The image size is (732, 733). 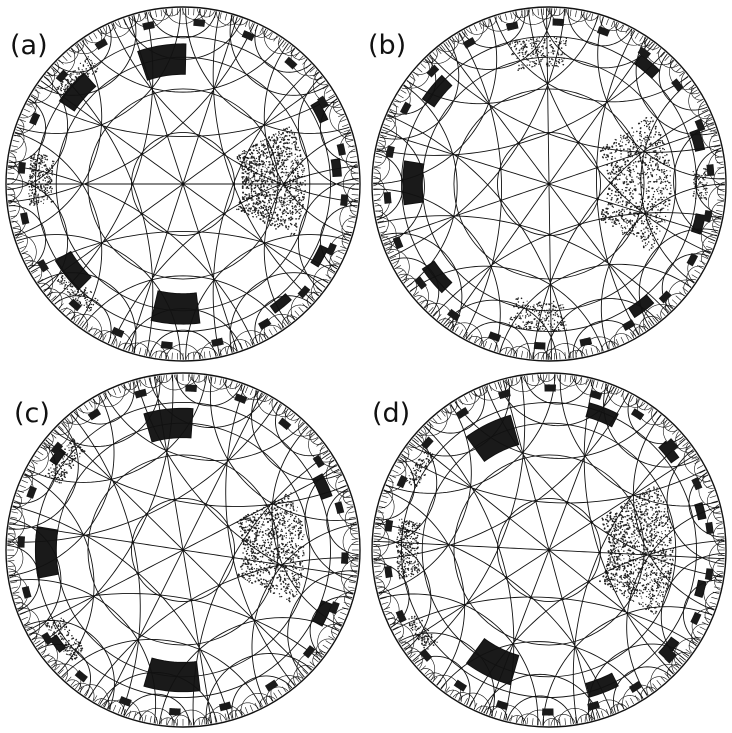 I want to click on panel-label-a: (a), so click(x=29, y=45).